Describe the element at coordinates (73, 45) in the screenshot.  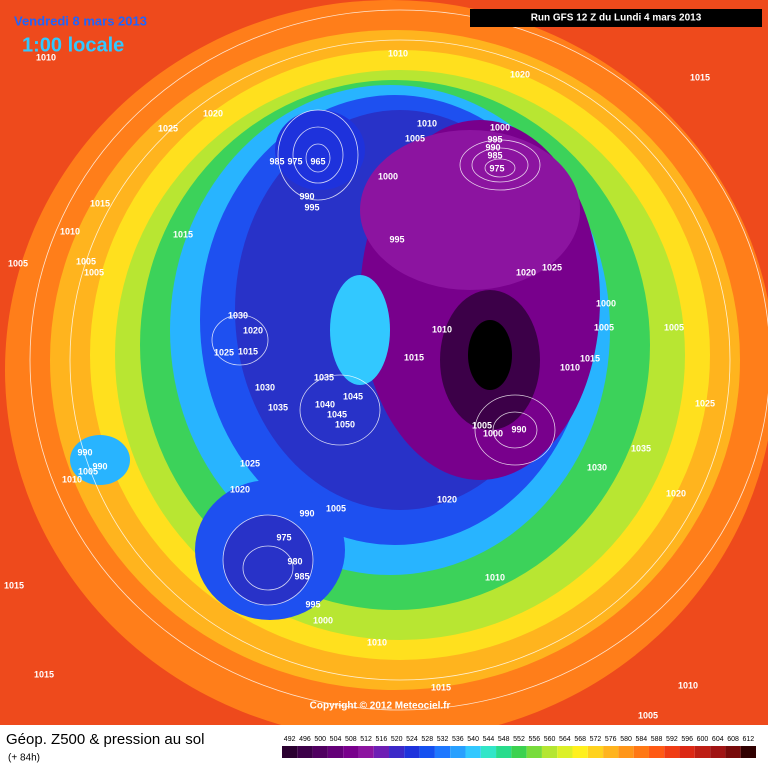
I see `forecast-time: 1:00 locale` at that location.